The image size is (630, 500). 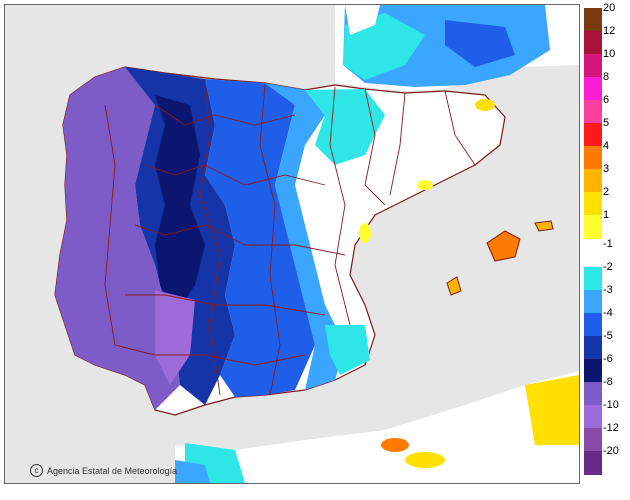 What do you see at coordinates (607, 345) in the screenshot?
I see `legend-entry: -5` at bounding box center [607, 345].